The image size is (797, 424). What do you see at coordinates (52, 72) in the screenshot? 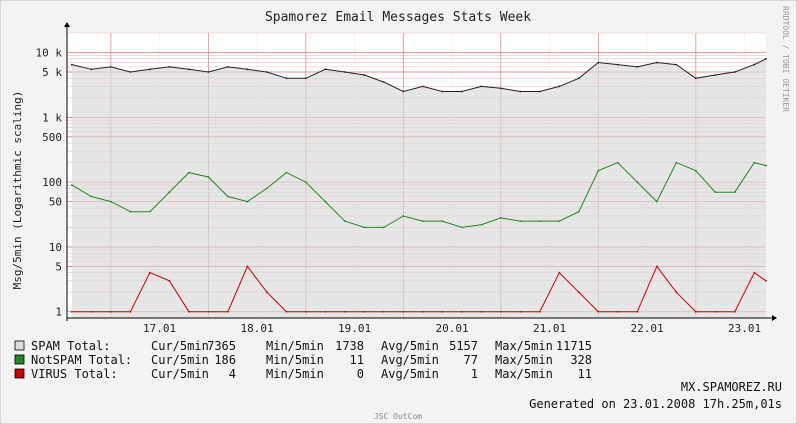
I see `y-tick-label: 5 k` at bounding box center [52, 72].